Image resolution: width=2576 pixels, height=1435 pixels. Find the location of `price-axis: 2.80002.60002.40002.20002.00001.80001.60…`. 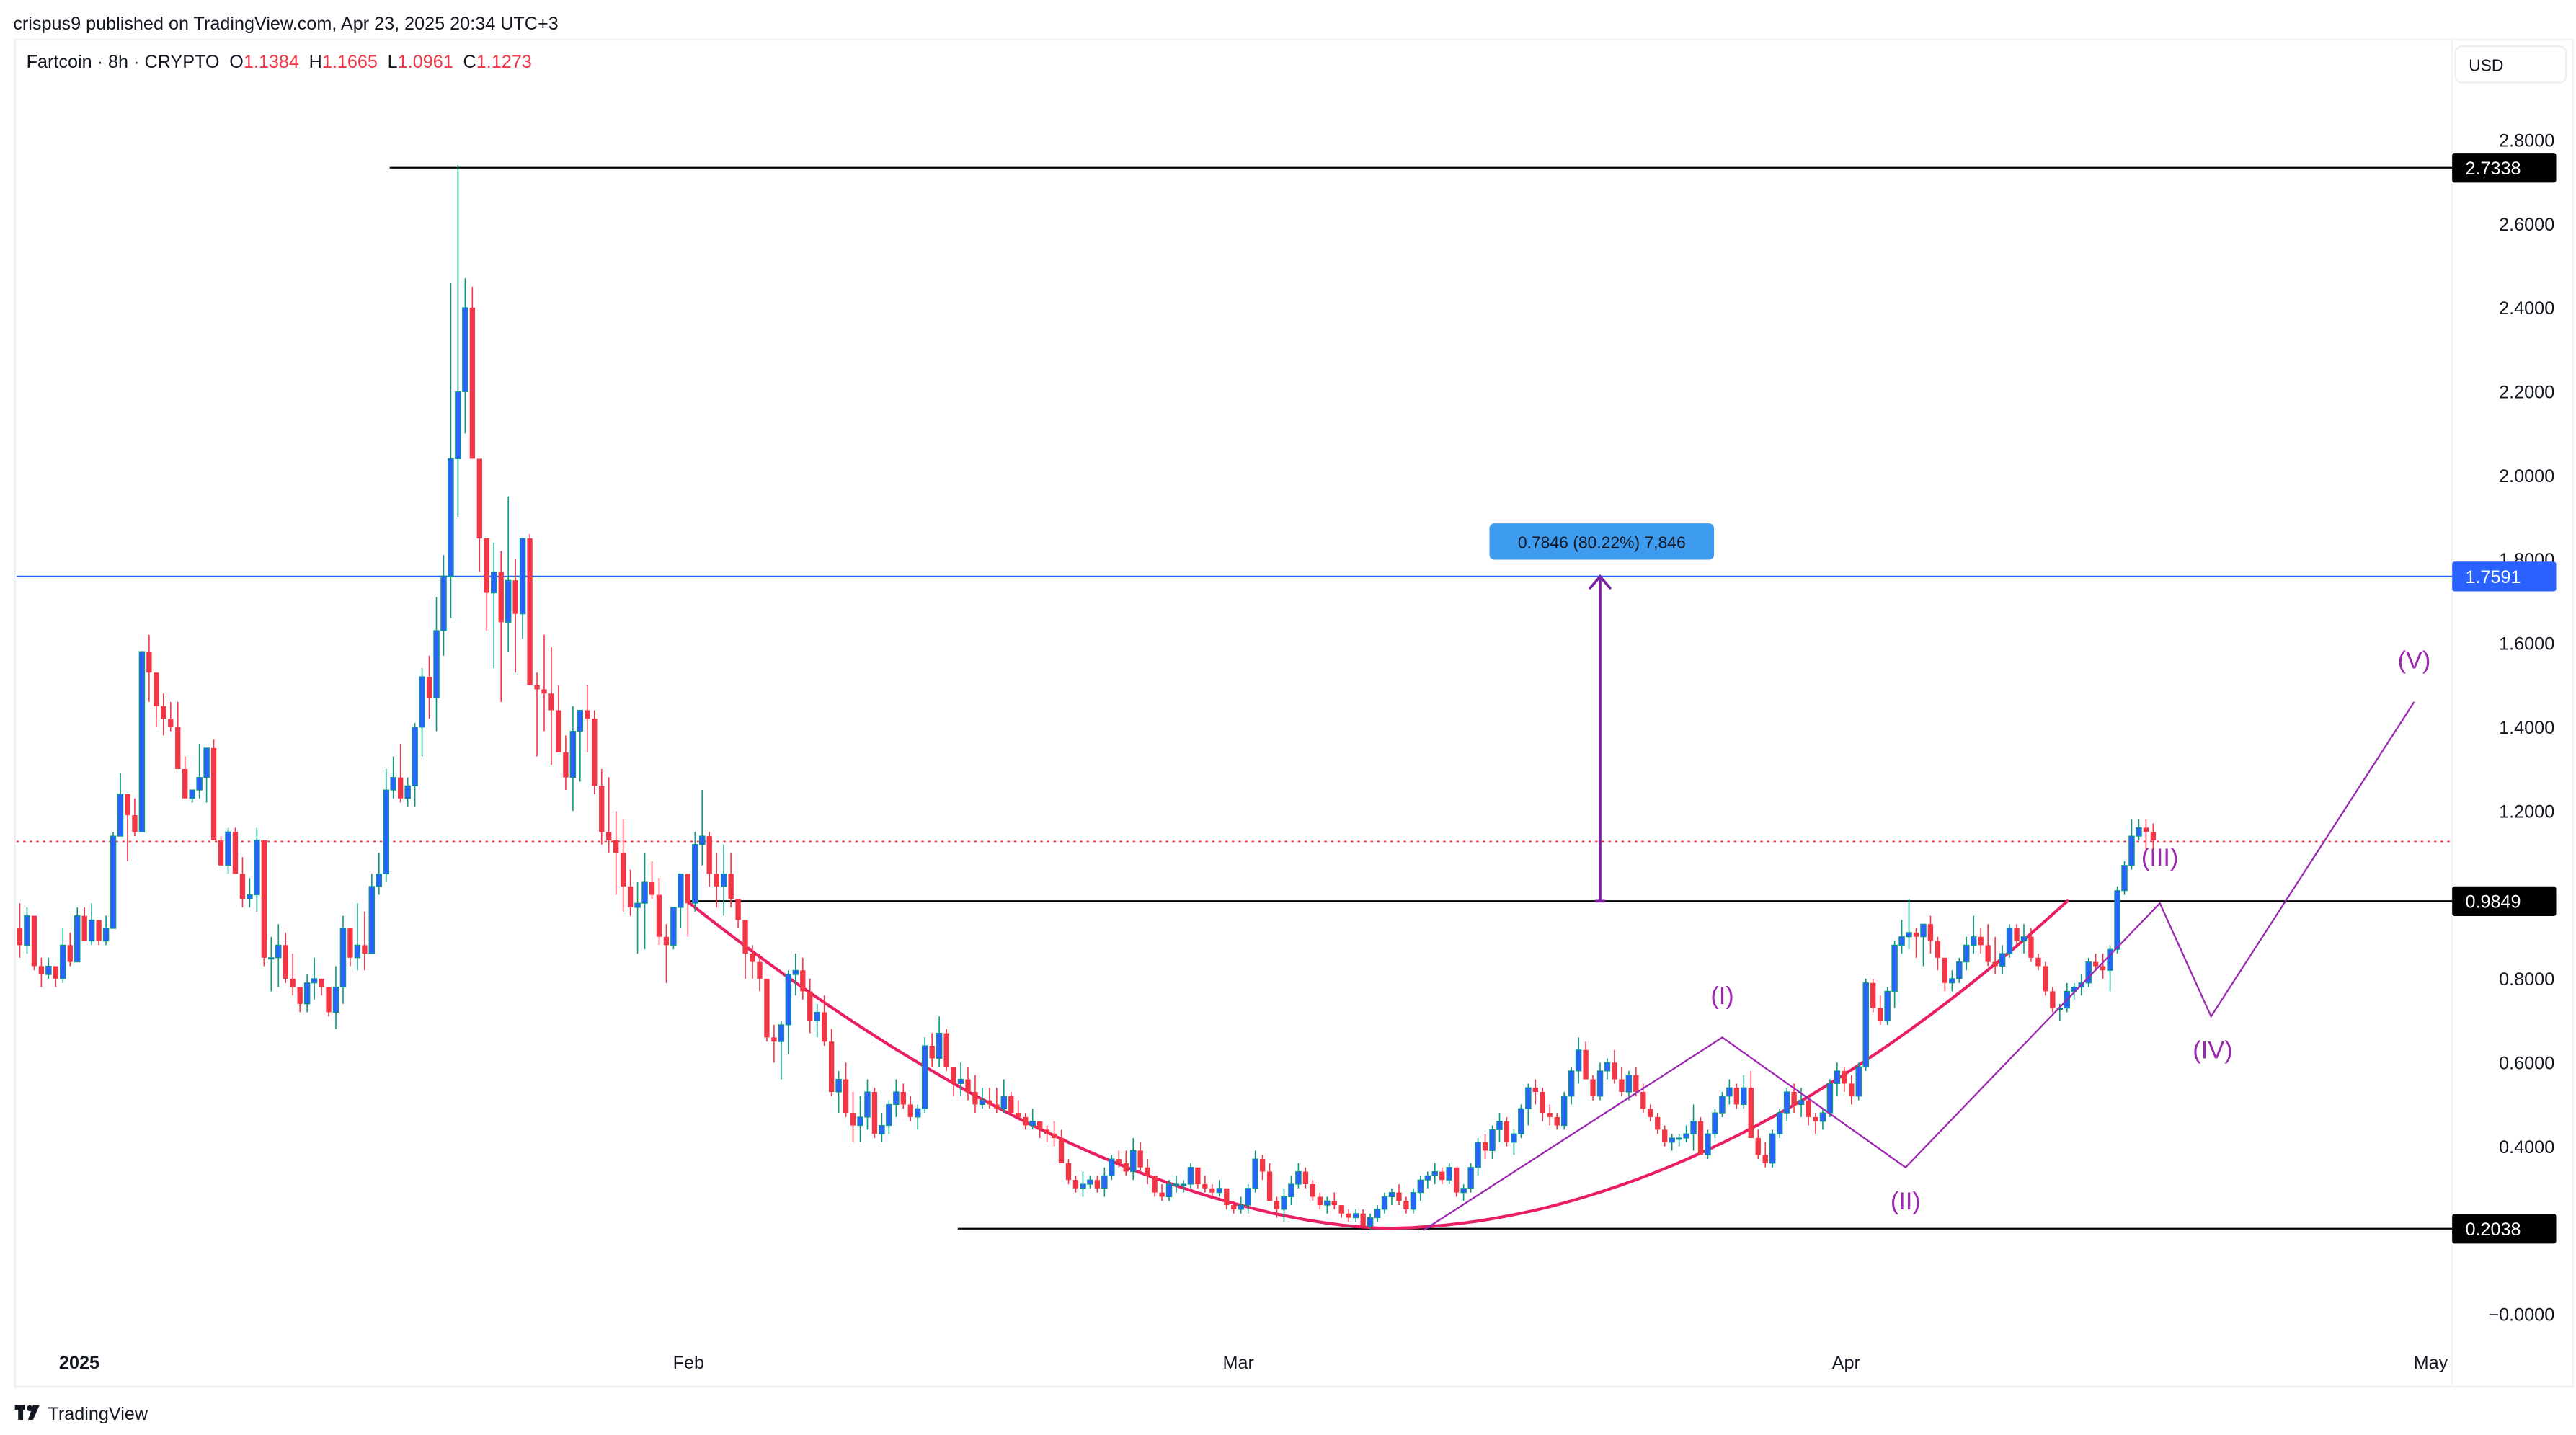

price-axis: 2.80002.60002.40002.20002.00001.80001.60… is located at coordinates (2521, 727).